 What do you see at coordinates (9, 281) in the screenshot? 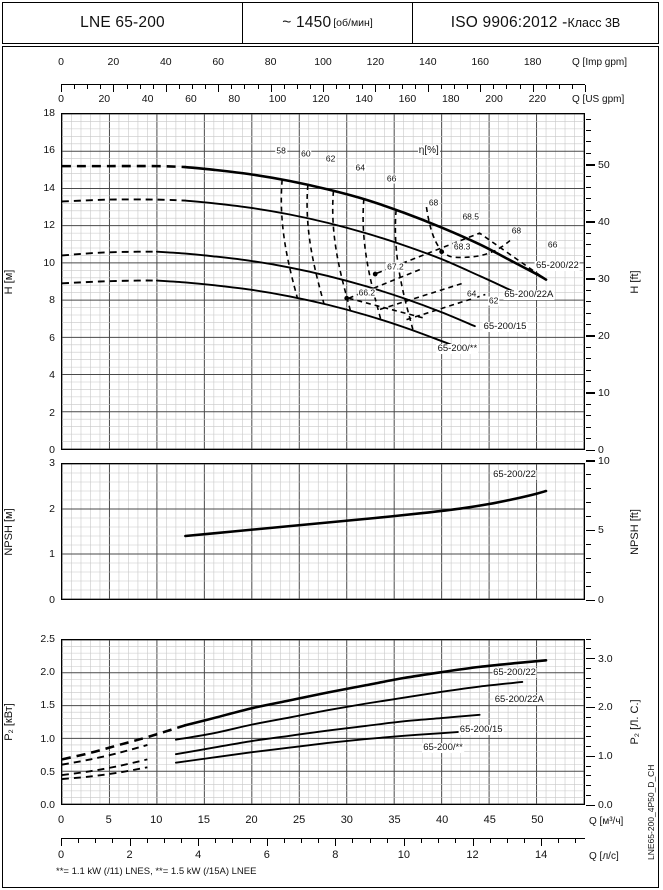
I see `head-y-axis-title: H [м]` at bounding box center [9, 281].